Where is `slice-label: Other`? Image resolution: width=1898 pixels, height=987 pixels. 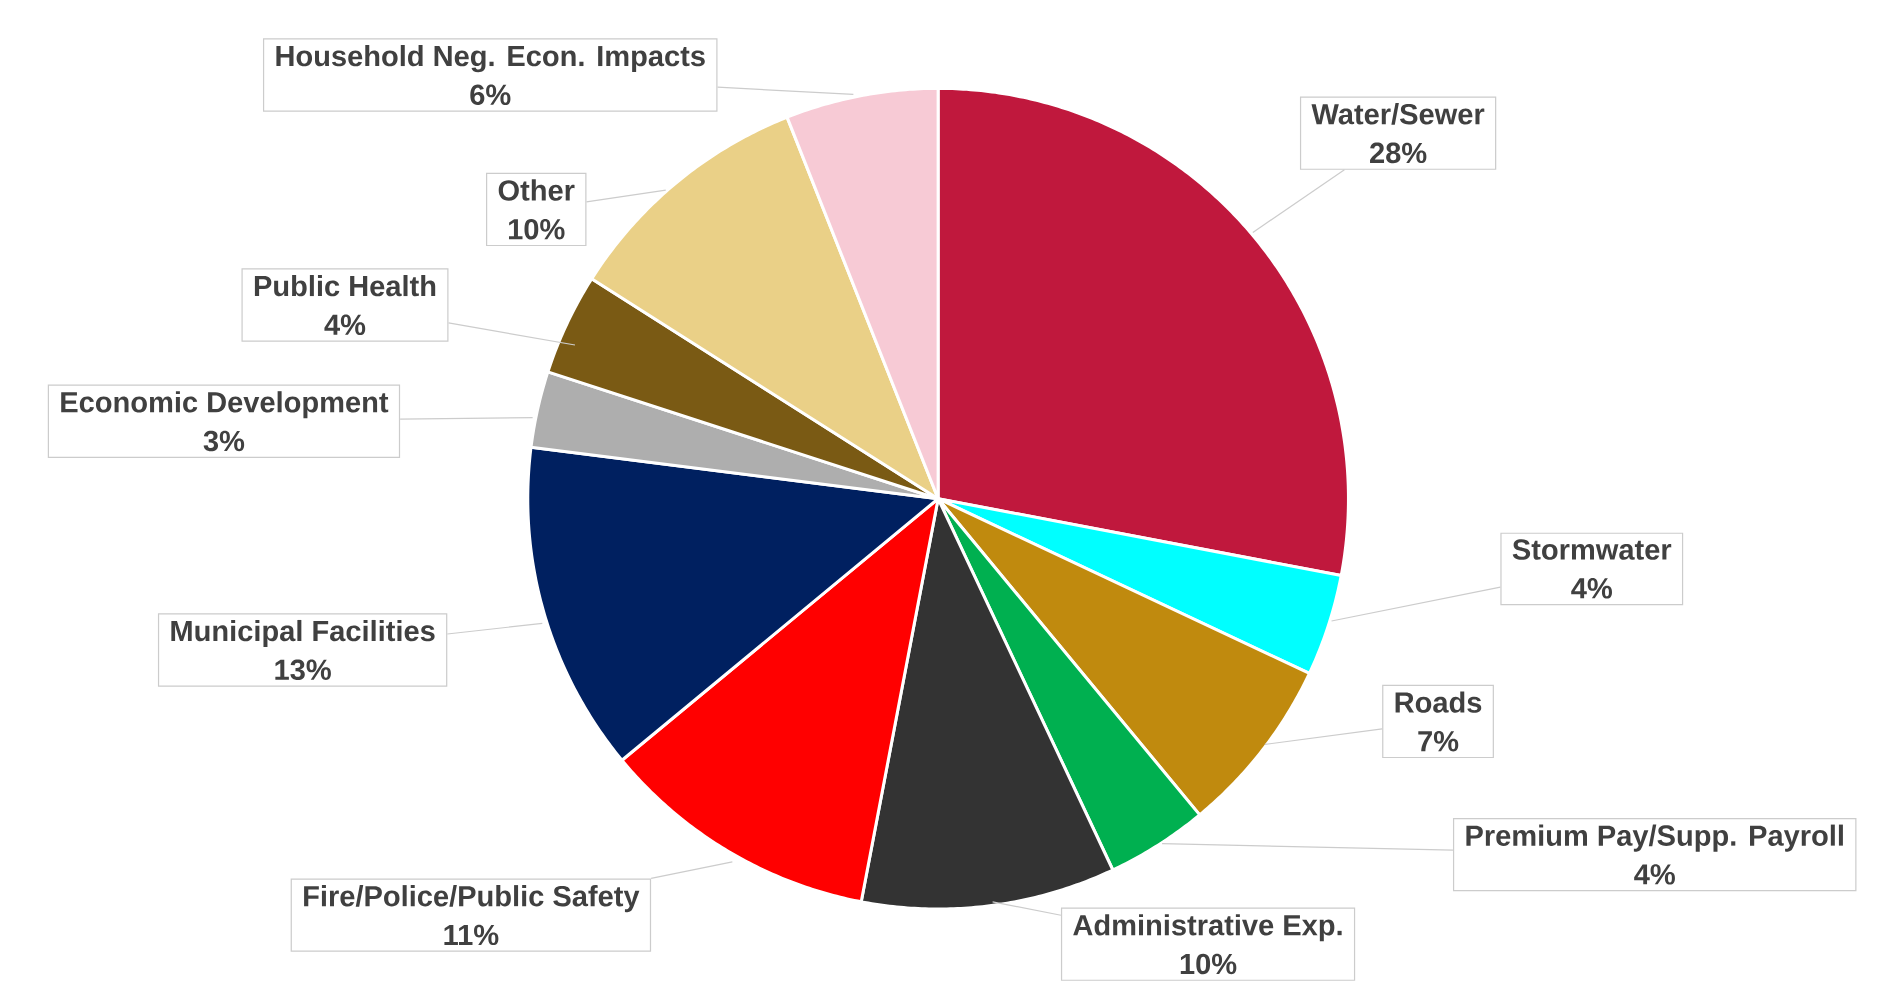
slice-label: Other is located at coordinates (536, 190).